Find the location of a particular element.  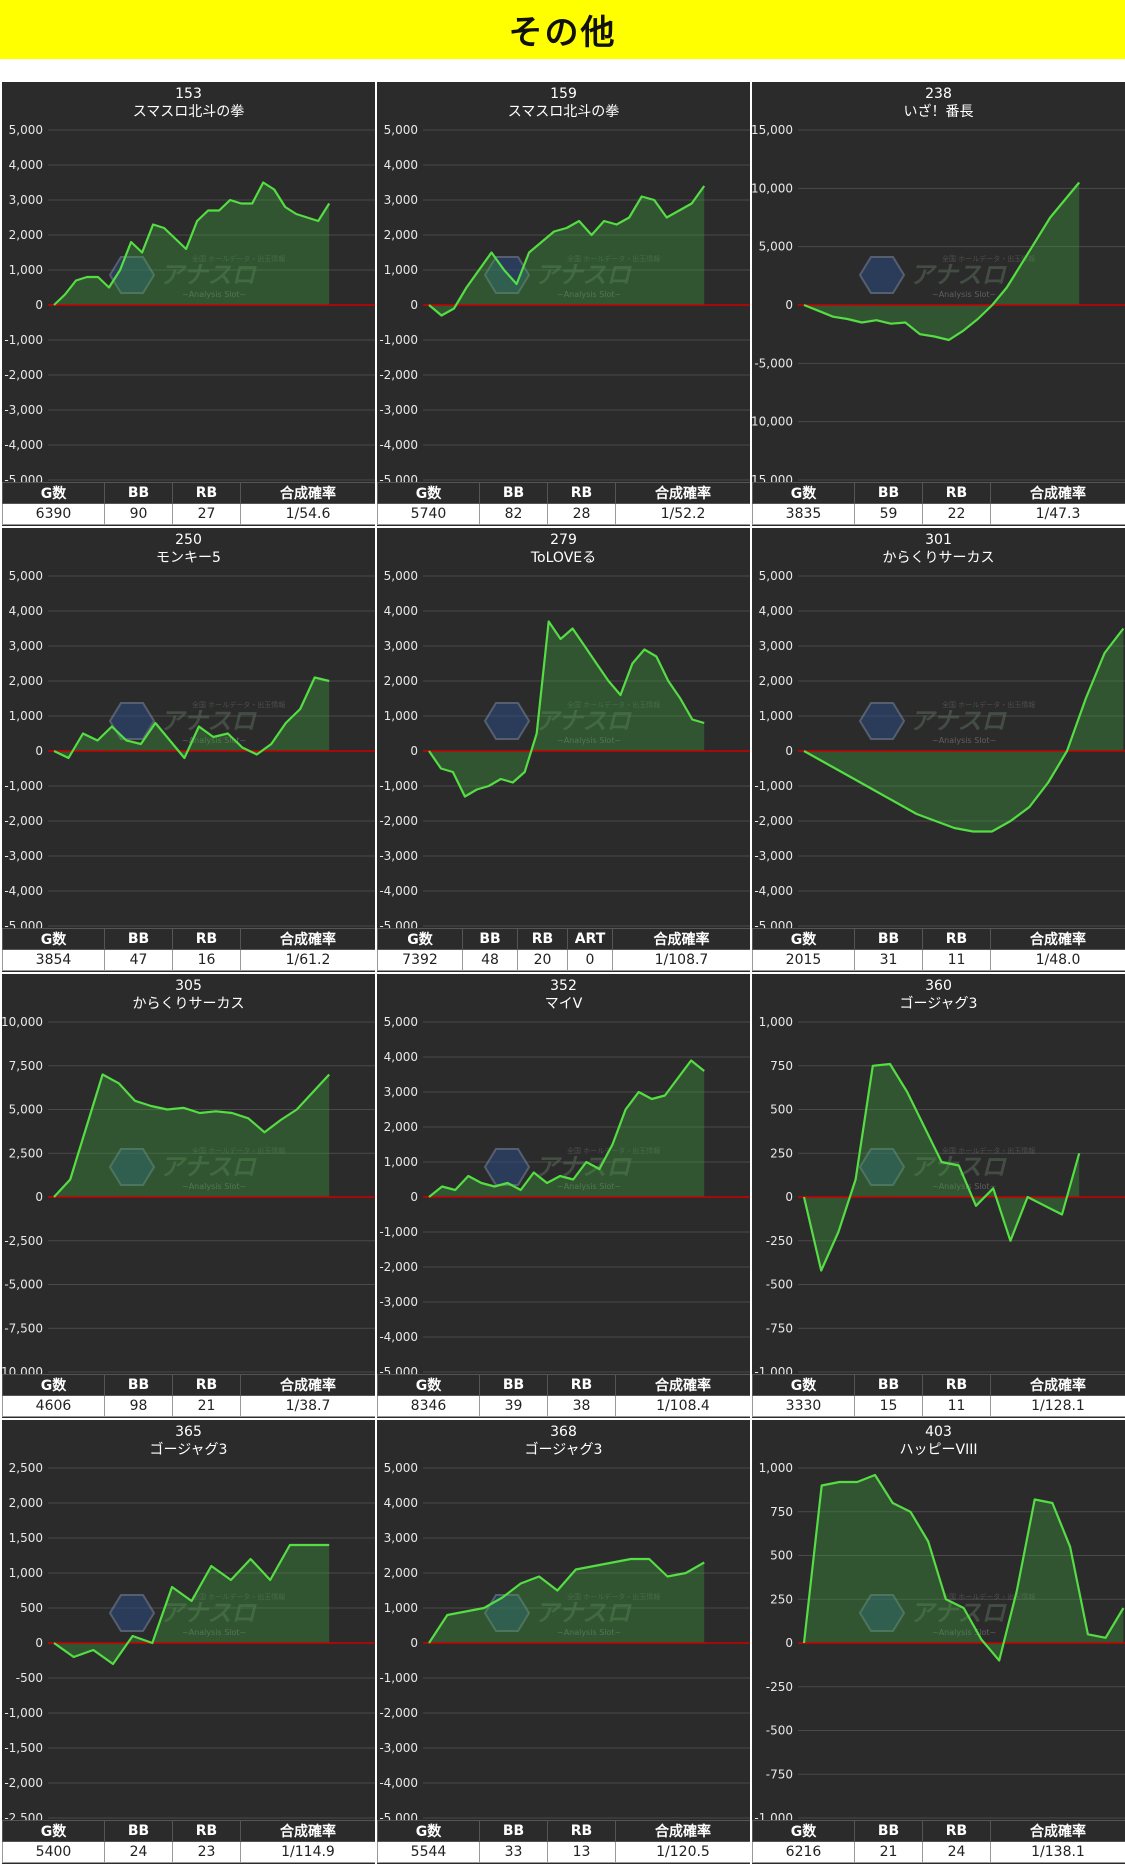

machine-number: 279 is located at coordinates (563, 540).